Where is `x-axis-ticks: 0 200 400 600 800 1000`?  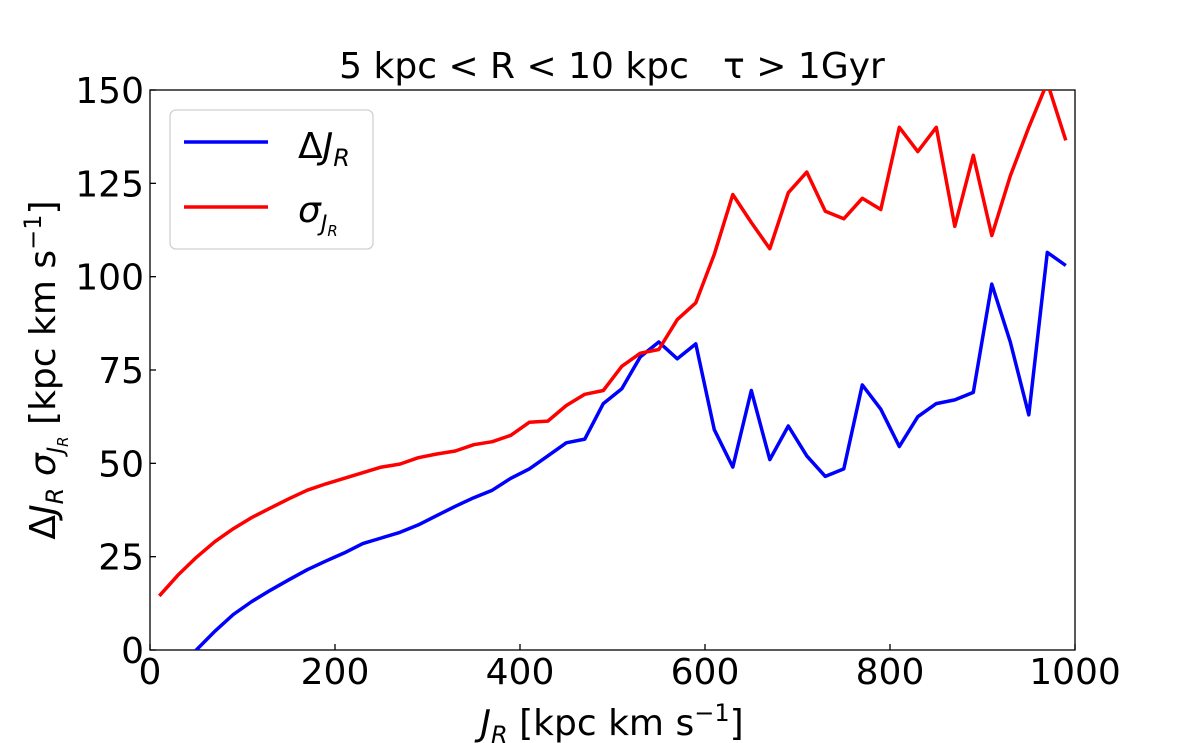
x-axis-ticks: 0 200 400 600 800 1000 is located at coordinates (630, 668).